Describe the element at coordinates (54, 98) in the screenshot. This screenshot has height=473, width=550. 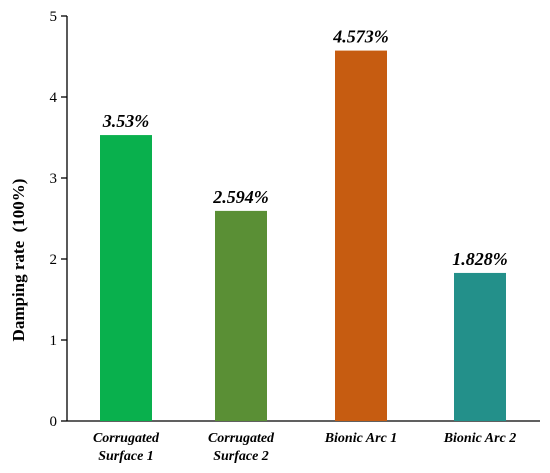
I see `y-tick-label: 4` at that location.